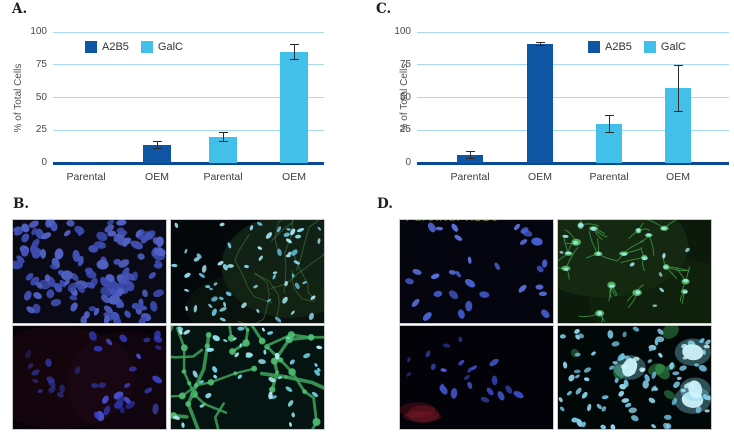 Image resolution: width=734 pixels, height=436 pixels. I want to click on micrograph-d-bottom-right, so click(634, 377).